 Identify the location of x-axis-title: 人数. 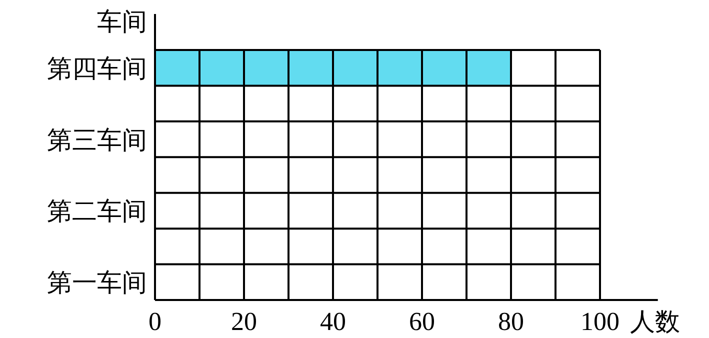
(655, 322).